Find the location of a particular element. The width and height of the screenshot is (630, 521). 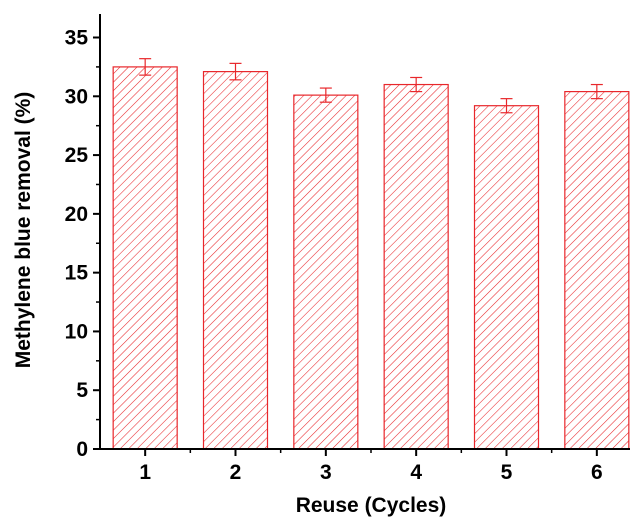

x-tick-label-6: 6 is located at coordinates (597, 472).